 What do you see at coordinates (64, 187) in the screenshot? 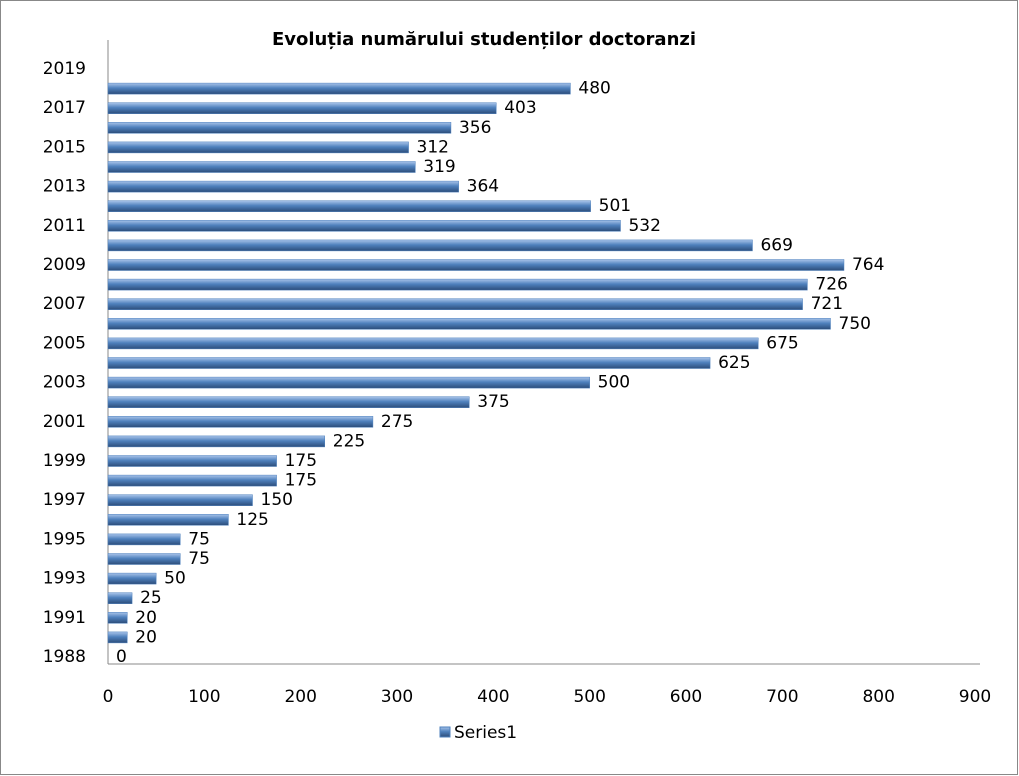
I see `y-tick-label: 2013` at bounding box center [64, 187].